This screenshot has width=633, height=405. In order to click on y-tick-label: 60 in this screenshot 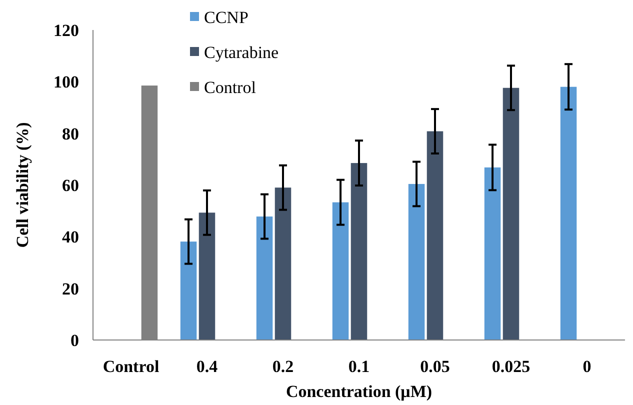, I will do `click(70, 185)`.